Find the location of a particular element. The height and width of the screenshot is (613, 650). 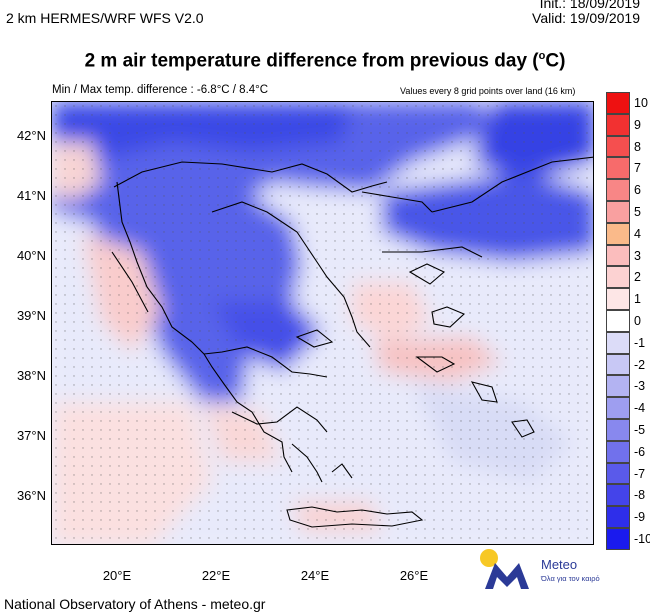

colorbar-label: -8 is located at coordinates (640, 495).